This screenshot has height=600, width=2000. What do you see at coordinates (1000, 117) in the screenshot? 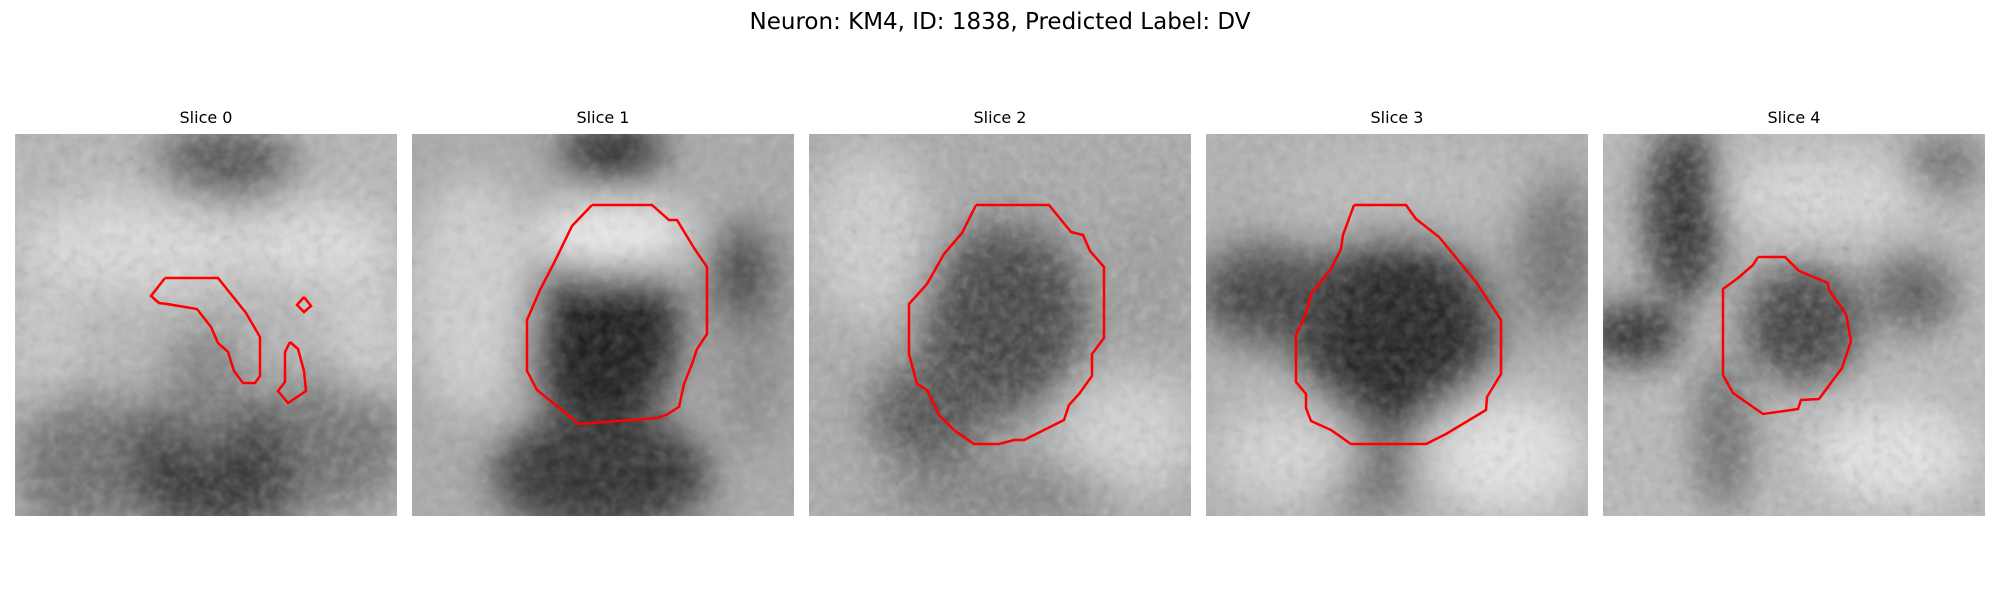
I see `slice-title-2: Slice 2` at bounding box center [1000, 117].